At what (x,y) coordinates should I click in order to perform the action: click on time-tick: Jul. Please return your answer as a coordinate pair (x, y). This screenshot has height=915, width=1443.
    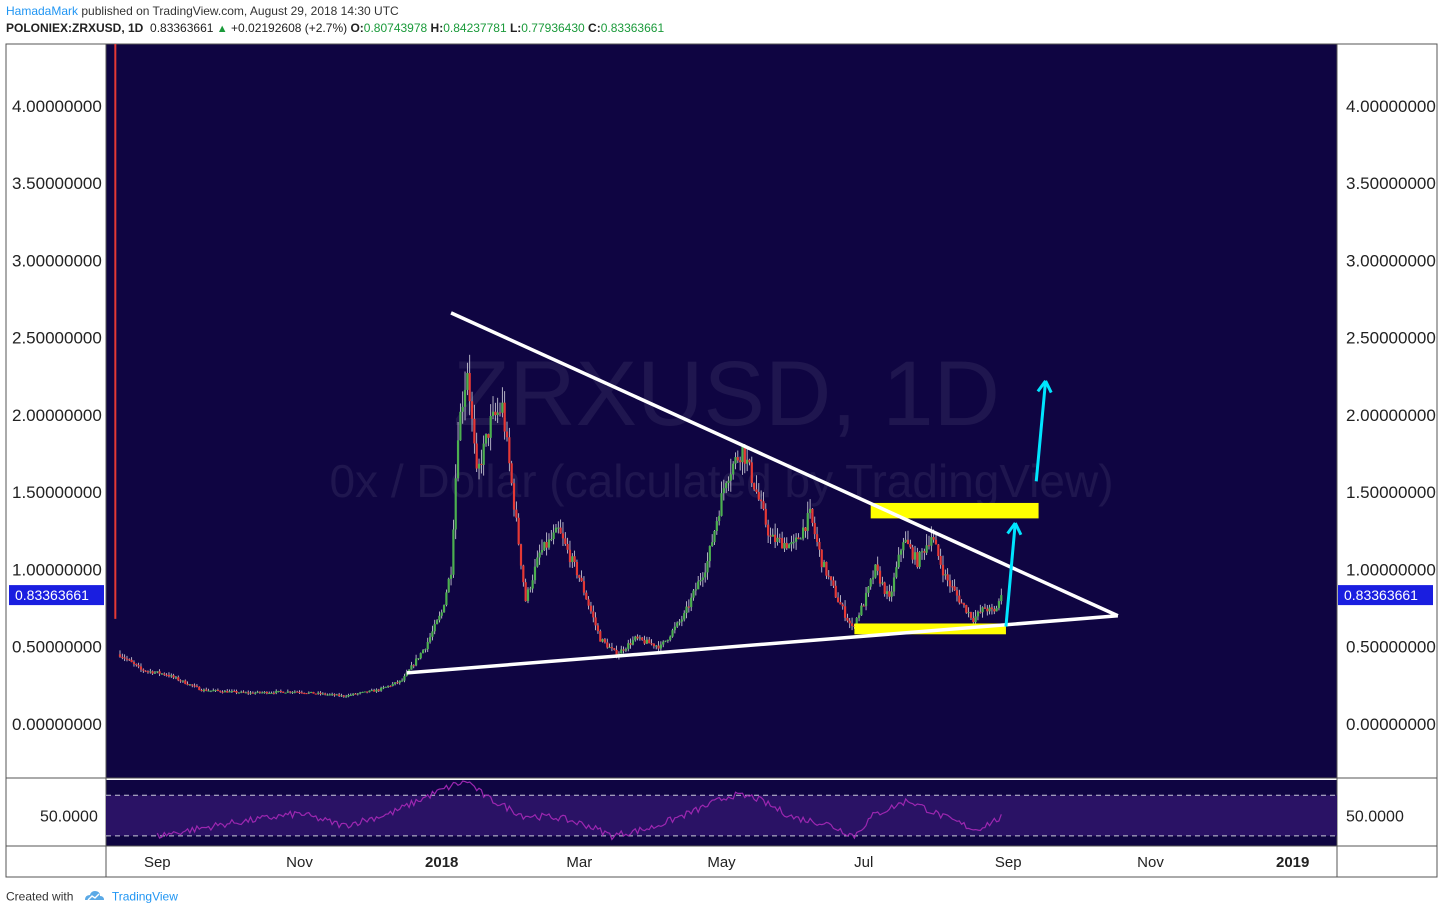
    Looking at the image, I should click on (863, 862).